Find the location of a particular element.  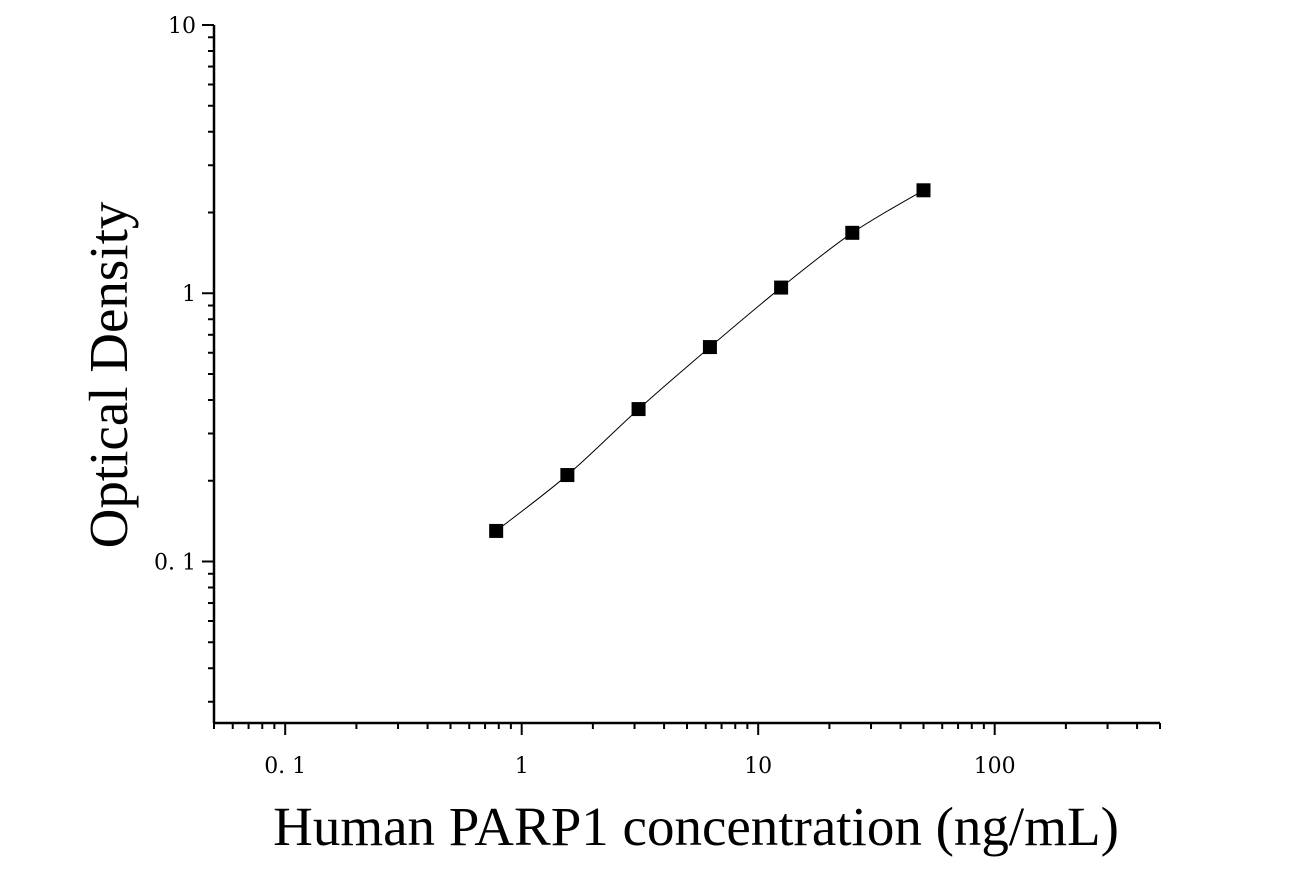

fit-curve is located at coordinates (709, 360).